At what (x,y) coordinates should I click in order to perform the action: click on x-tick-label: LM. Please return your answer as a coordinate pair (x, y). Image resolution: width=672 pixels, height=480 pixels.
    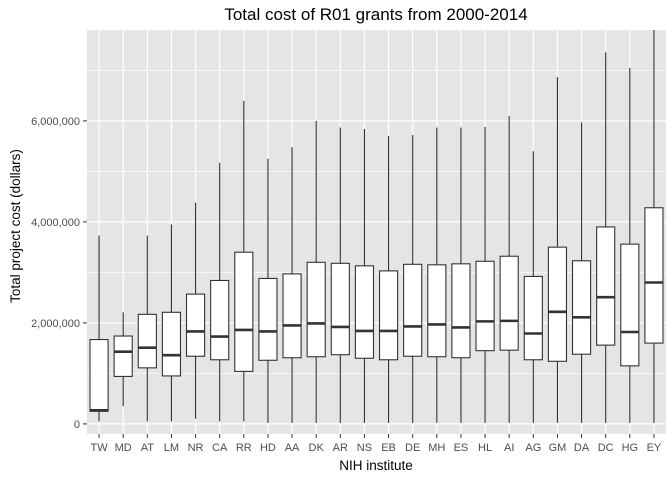
    Looking at the image, I should click on (171, 448).